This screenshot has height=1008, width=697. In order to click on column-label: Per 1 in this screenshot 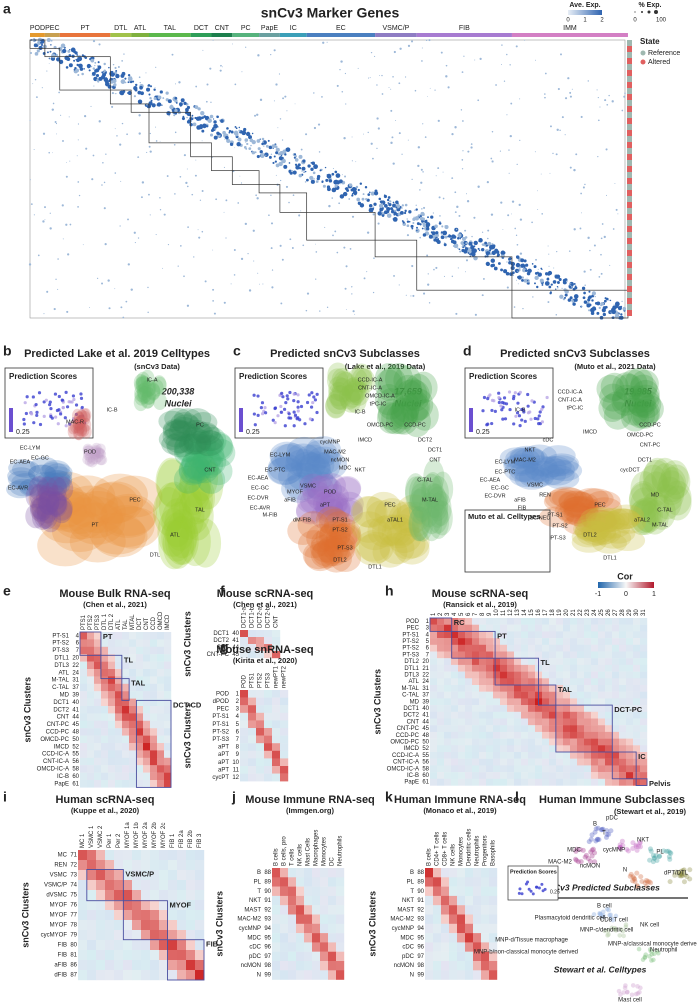, I will do `click(110, 840)`.